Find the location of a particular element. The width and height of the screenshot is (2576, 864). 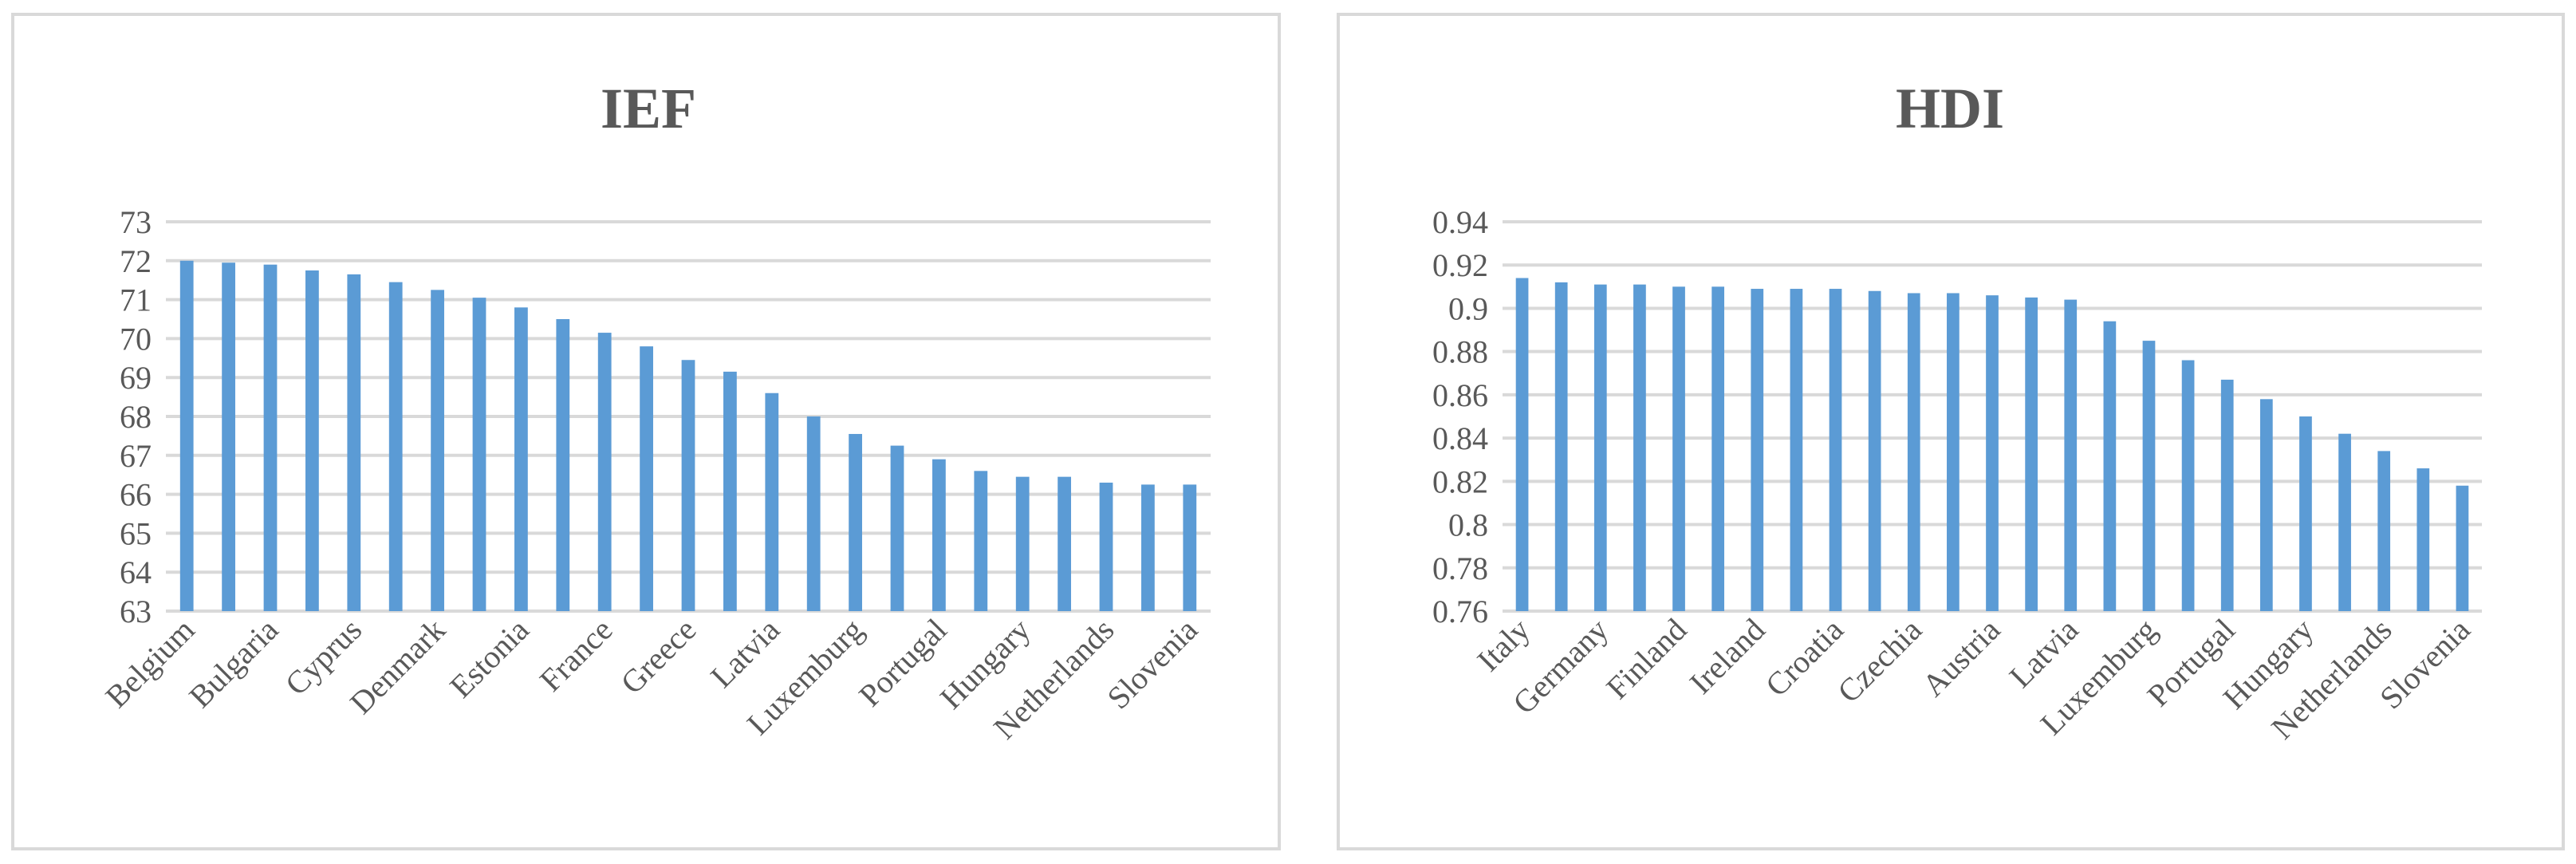

hdi-y-tick-label: 0.78 is located at coordinates (1460, 568).